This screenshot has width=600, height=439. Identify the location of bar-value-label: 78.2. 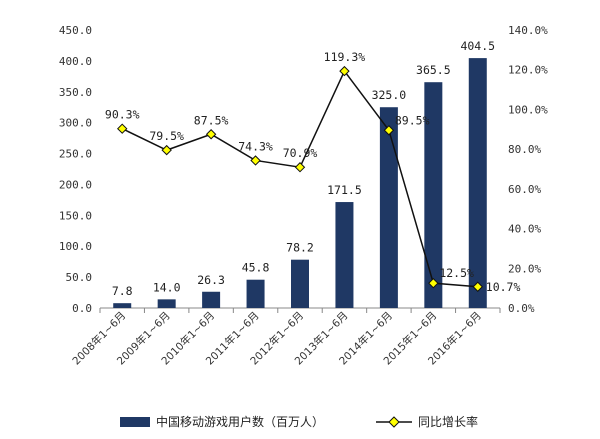
(300, 248).